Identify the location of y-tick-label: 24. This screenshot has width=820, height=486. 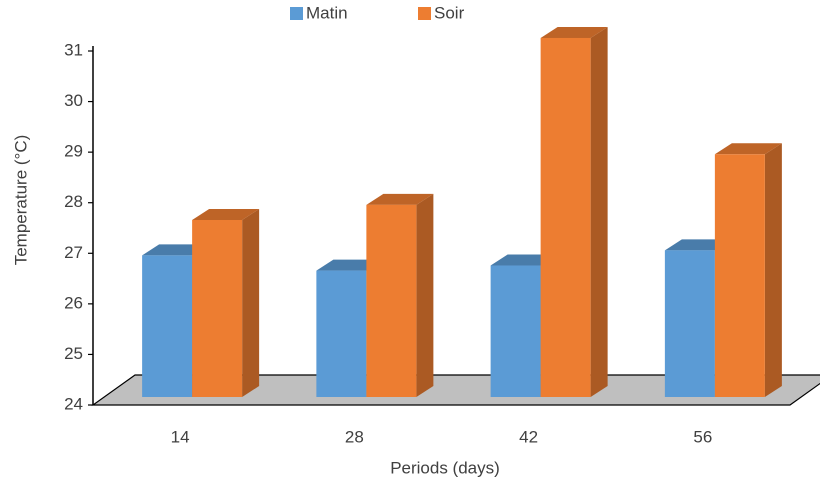
(73, 403).